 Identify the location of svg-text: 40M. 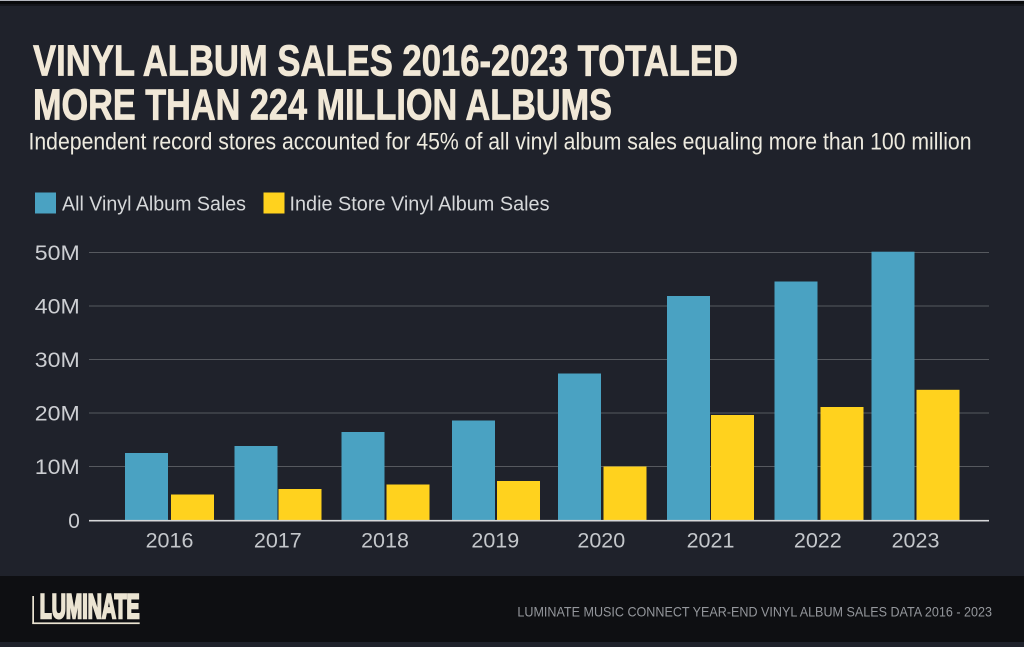
(57, 306).